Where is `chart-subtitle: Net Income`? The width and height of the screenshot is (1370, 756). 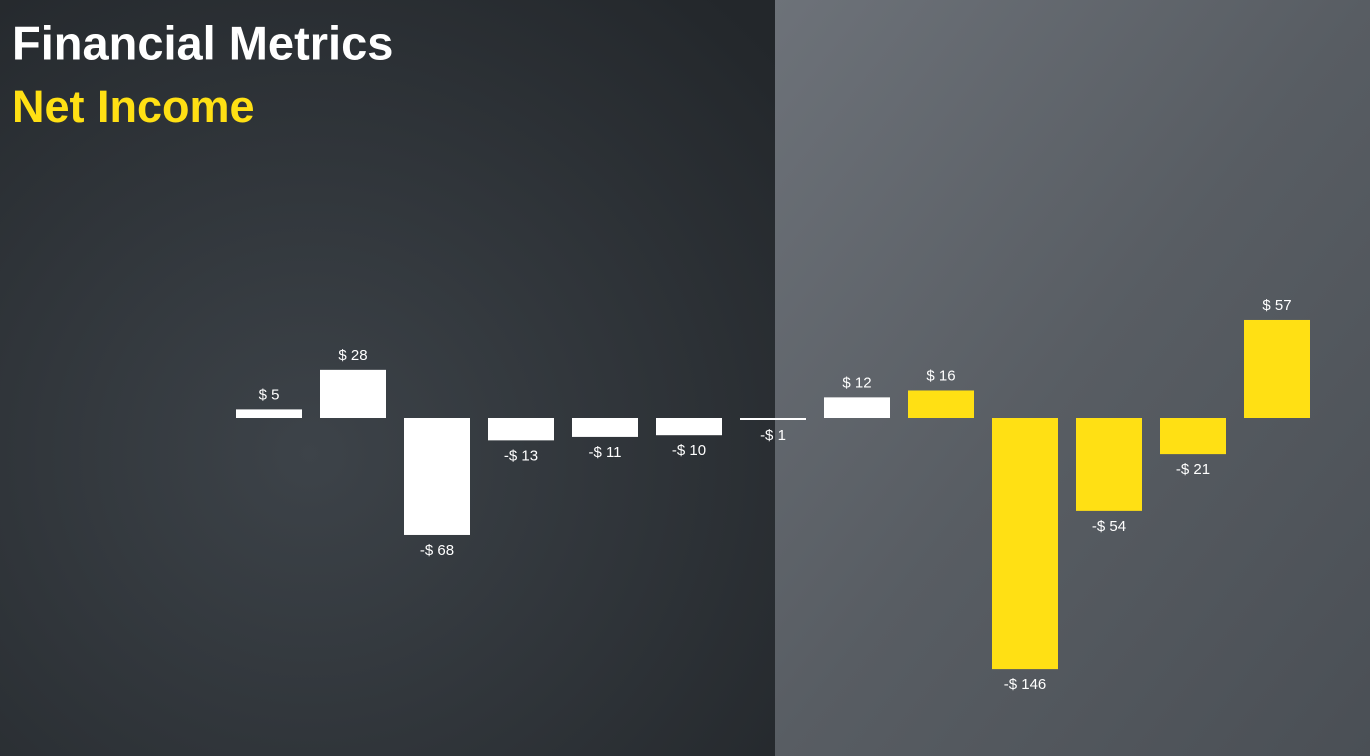
chart-subtitle: Net Income is located at coordinates (133, 106).